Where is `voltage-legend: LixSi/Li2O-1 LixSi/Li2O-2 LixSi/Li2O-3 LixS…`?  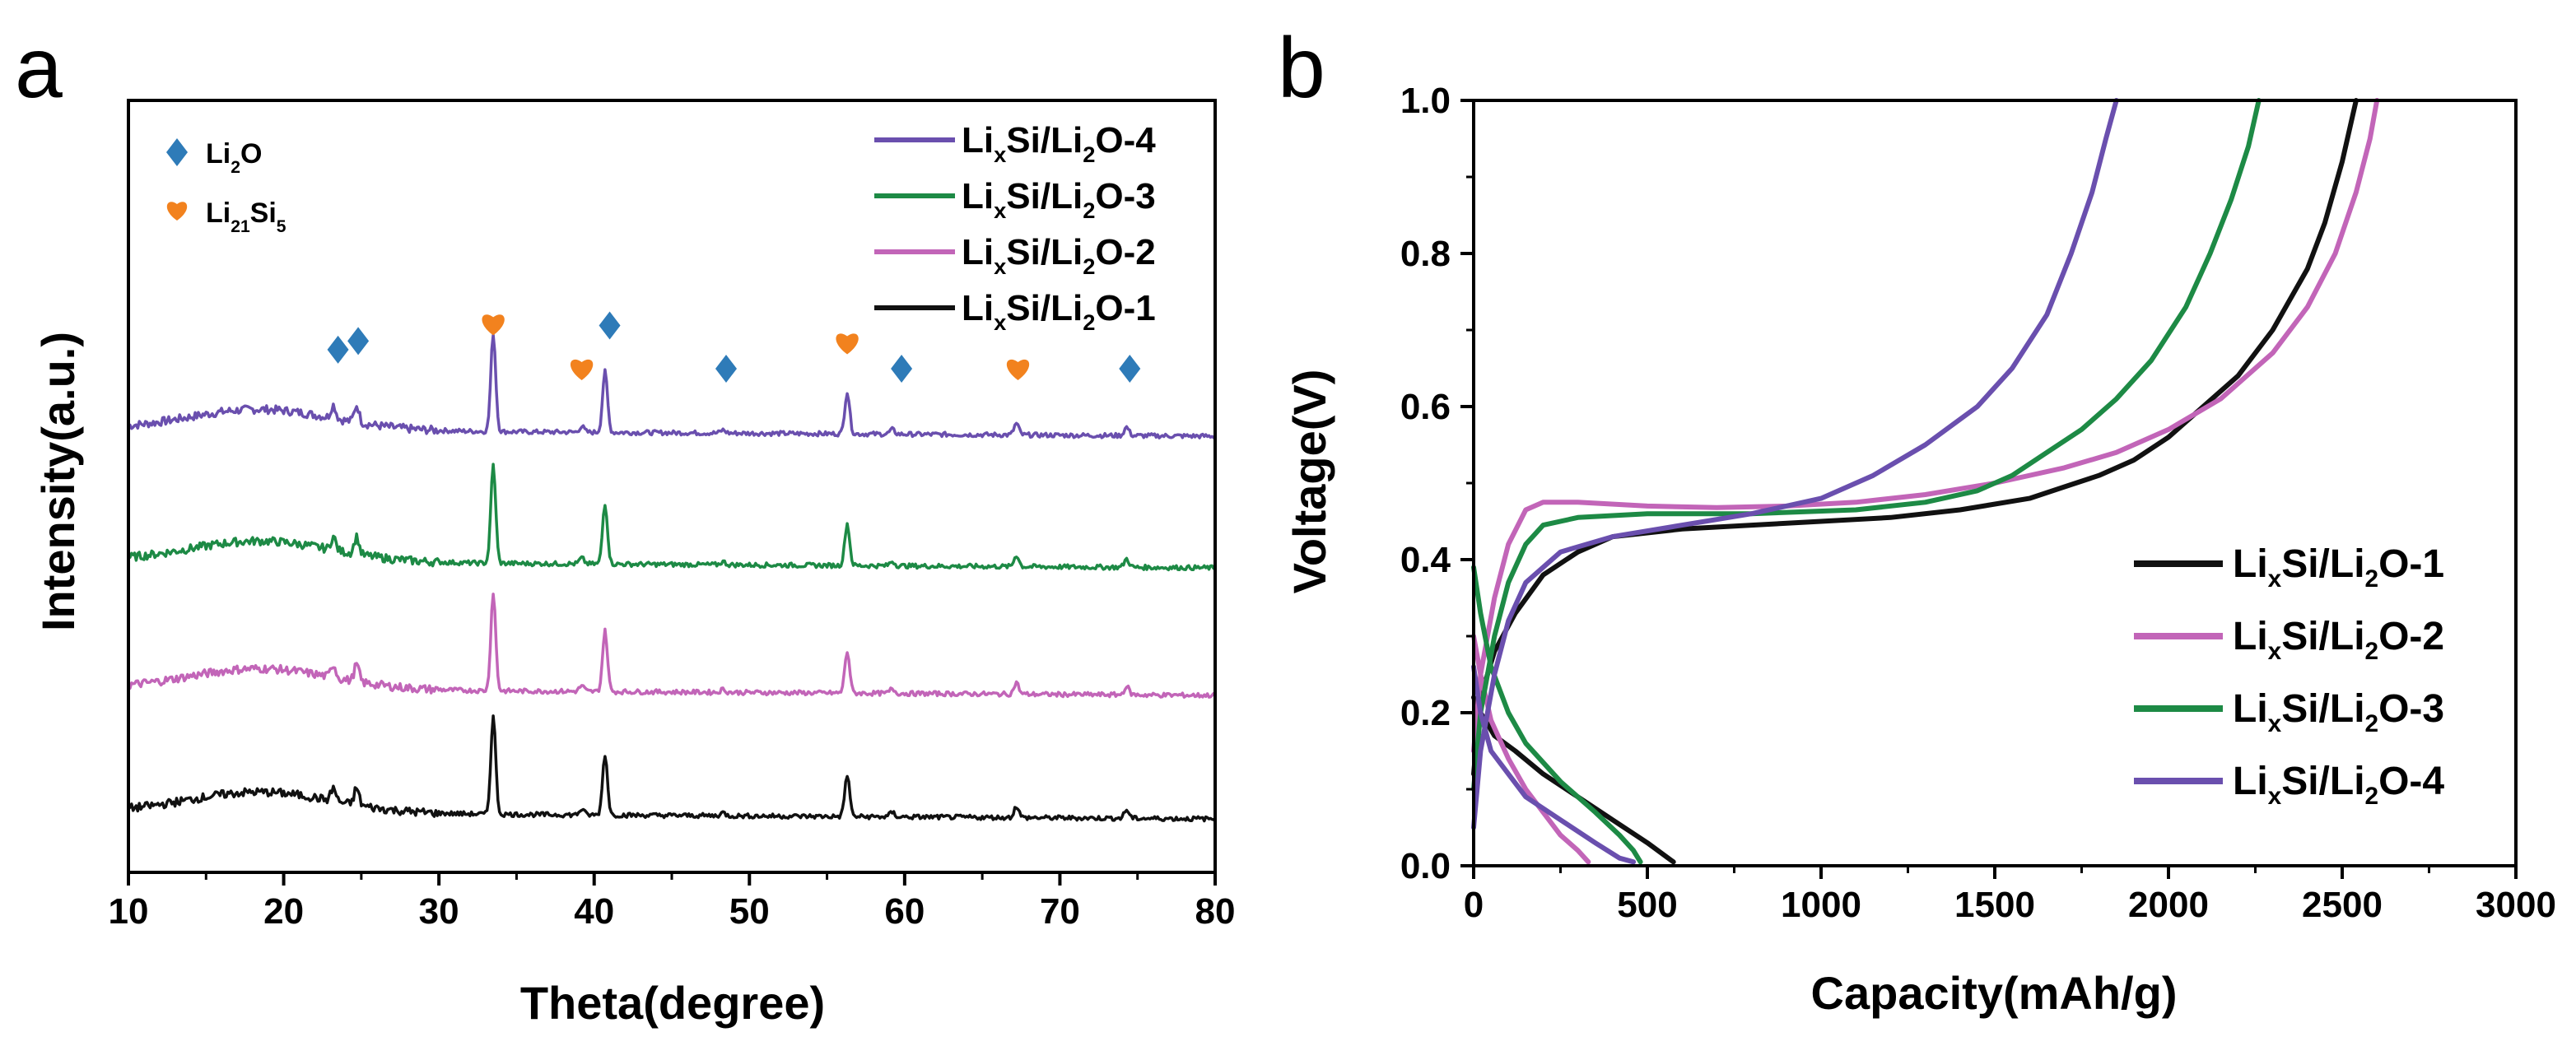
voltage-legend: LixSi/Li2O-1 LixSi/Li2O-2 LixSi/Li2O-3 LixS… is located at coordinates (2289, 676).